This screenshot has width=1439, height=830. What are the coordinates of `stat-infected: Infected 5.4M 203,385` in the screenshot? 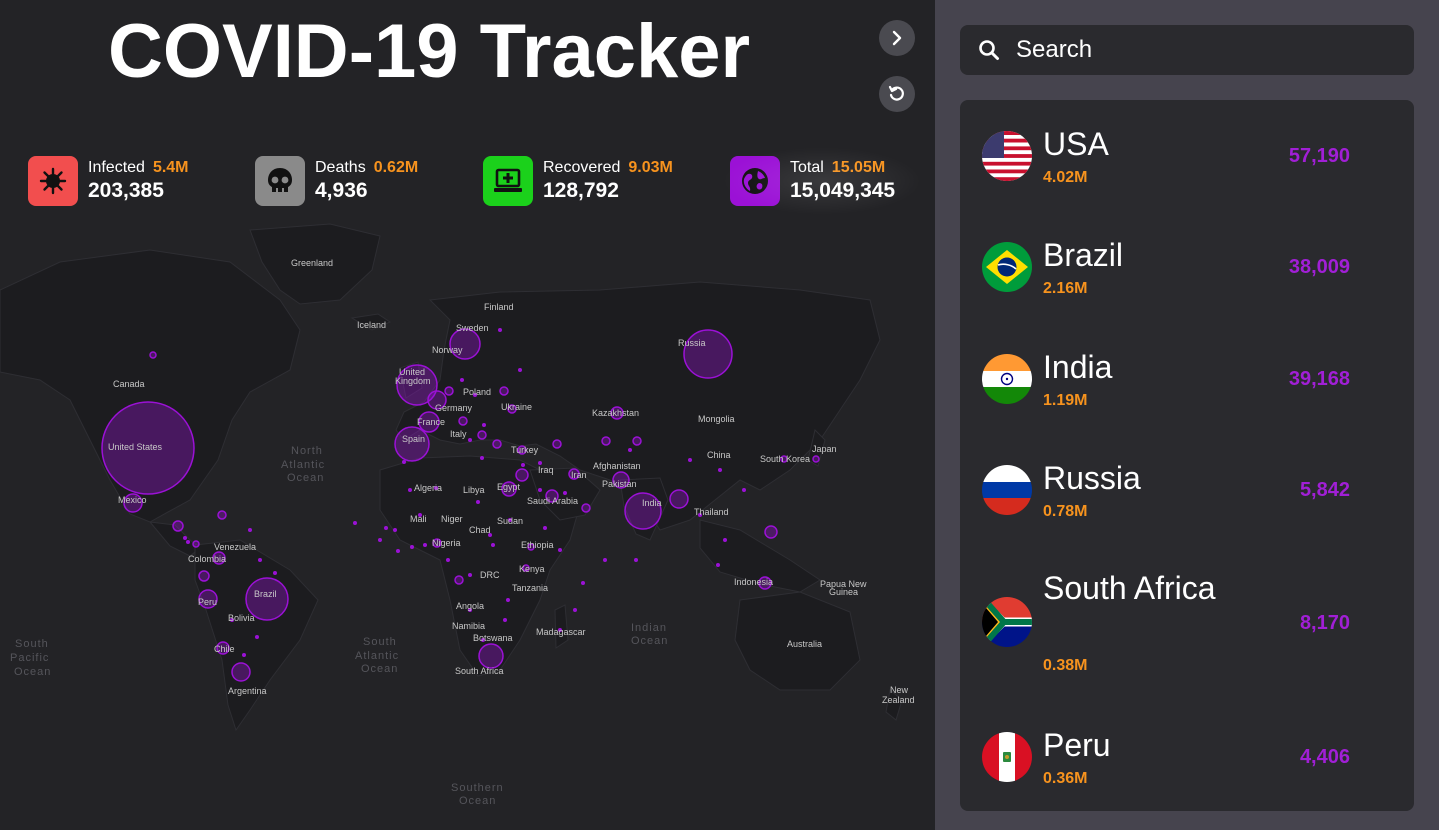 It's located at (108, 181).